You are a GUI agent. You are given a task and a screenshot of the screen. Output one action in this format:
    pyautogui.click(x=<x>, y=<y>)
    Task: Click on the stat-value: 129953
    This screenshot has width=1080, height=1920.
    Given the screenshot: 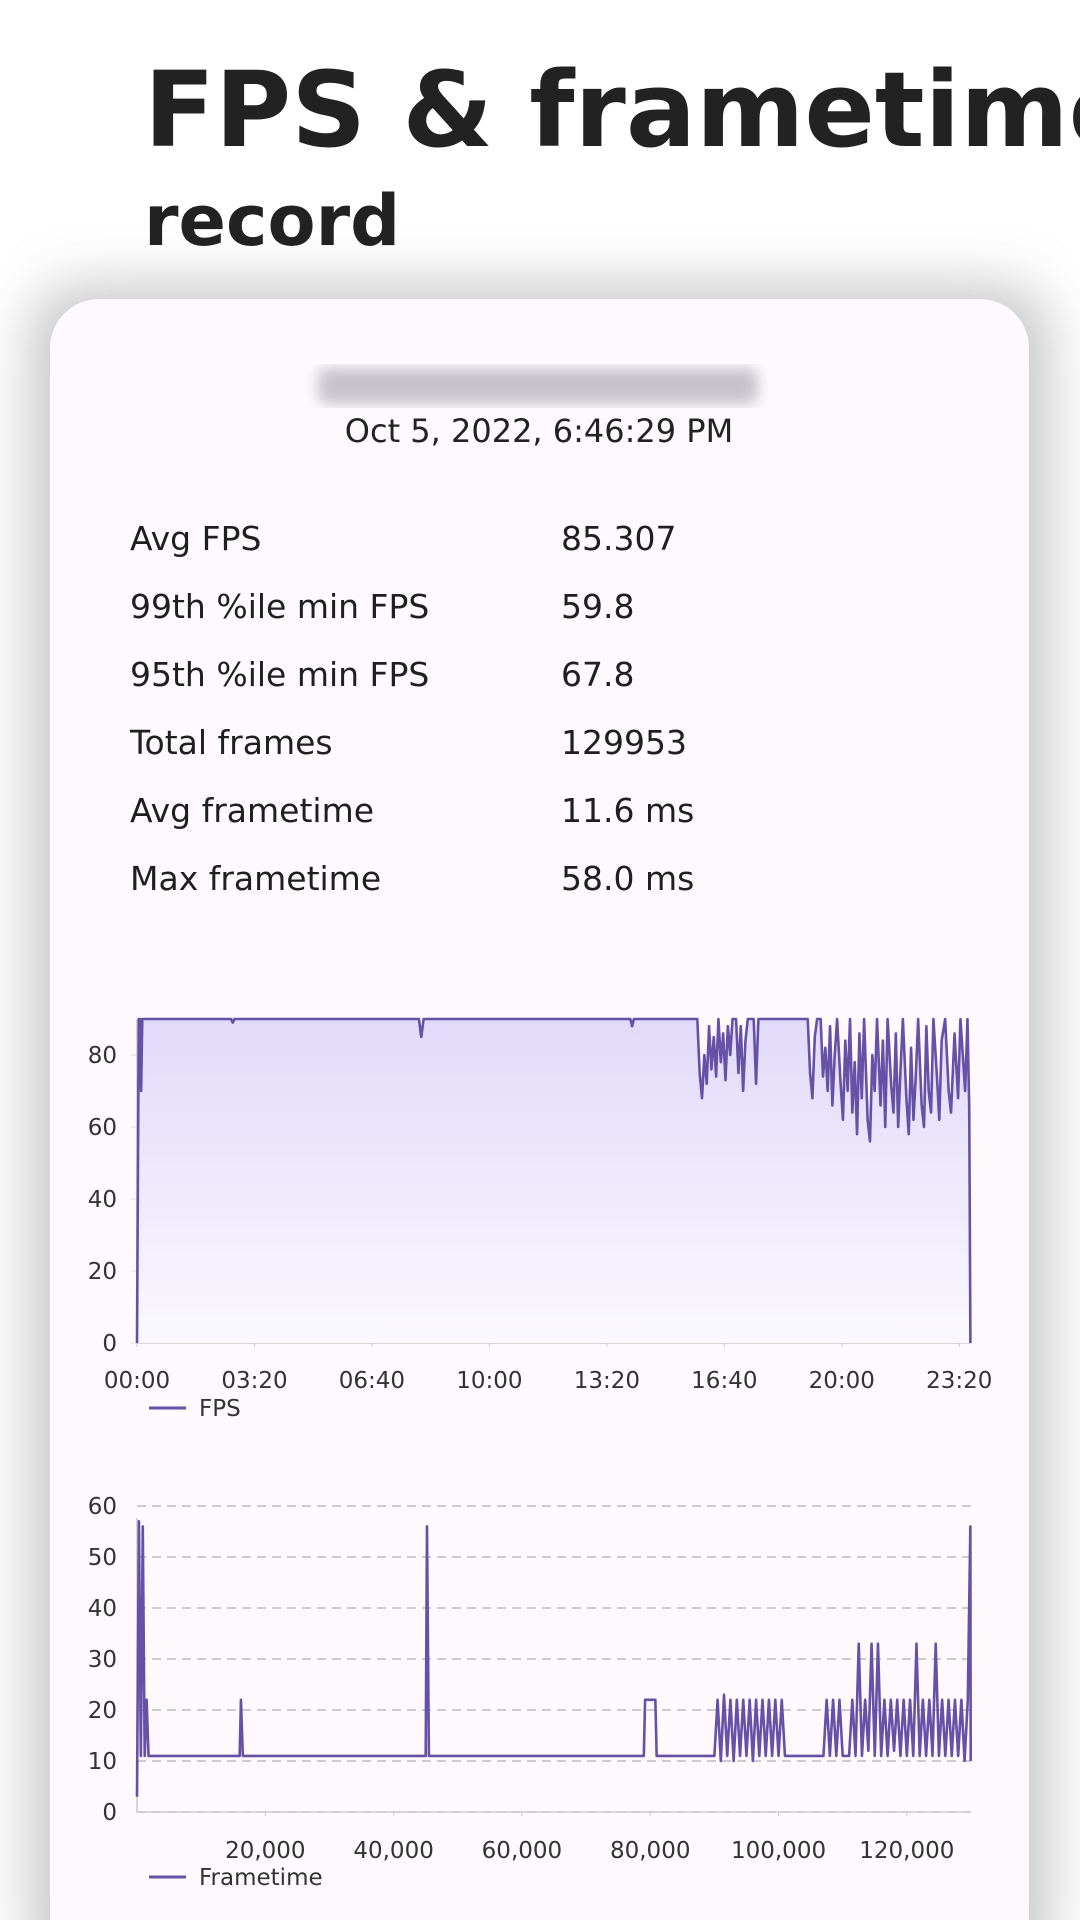 What is the action you would take?
    pyautogui.click(x=624, y=742)
    